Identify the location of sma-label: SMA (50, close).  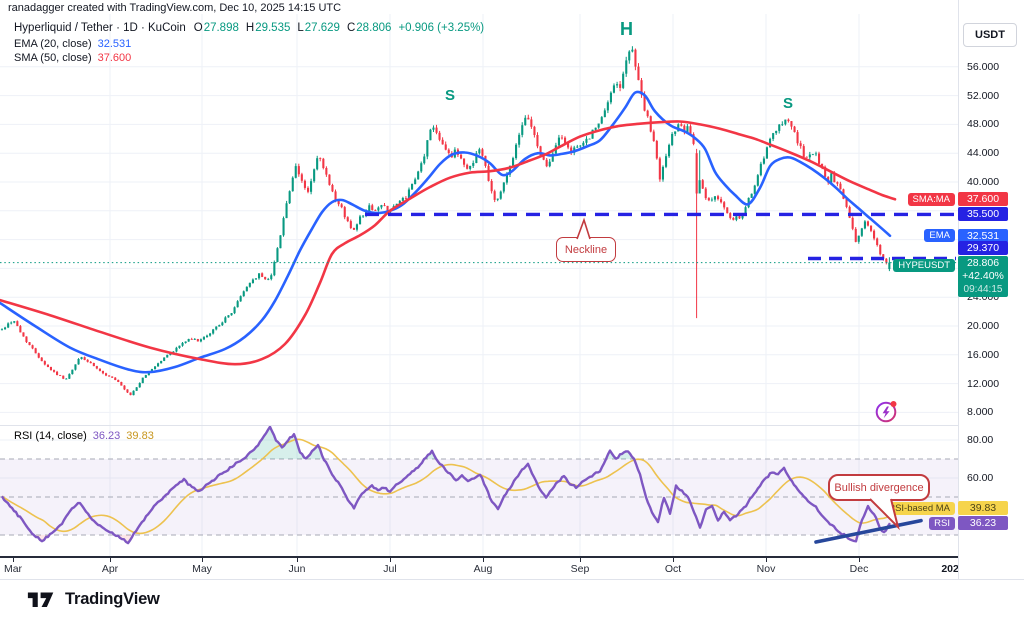
(53, 58).